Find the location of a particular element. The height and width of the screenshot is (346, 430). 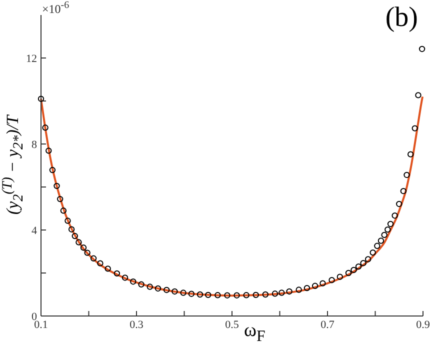

x-tick-label: 0.5 is located at coordinates (232, 324).